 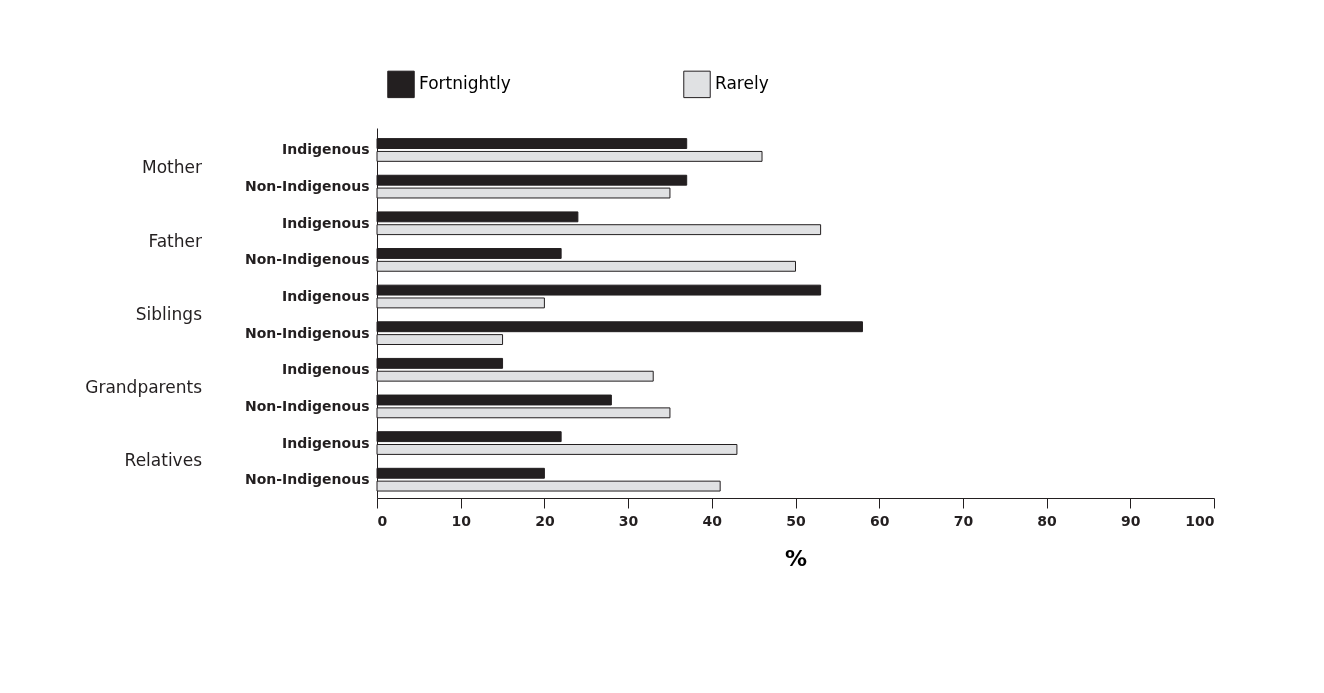 What do you see at coordinates (796, 520) in the screenshot?
I see `x-tick-label: 50` at bounding box center [796, 520].